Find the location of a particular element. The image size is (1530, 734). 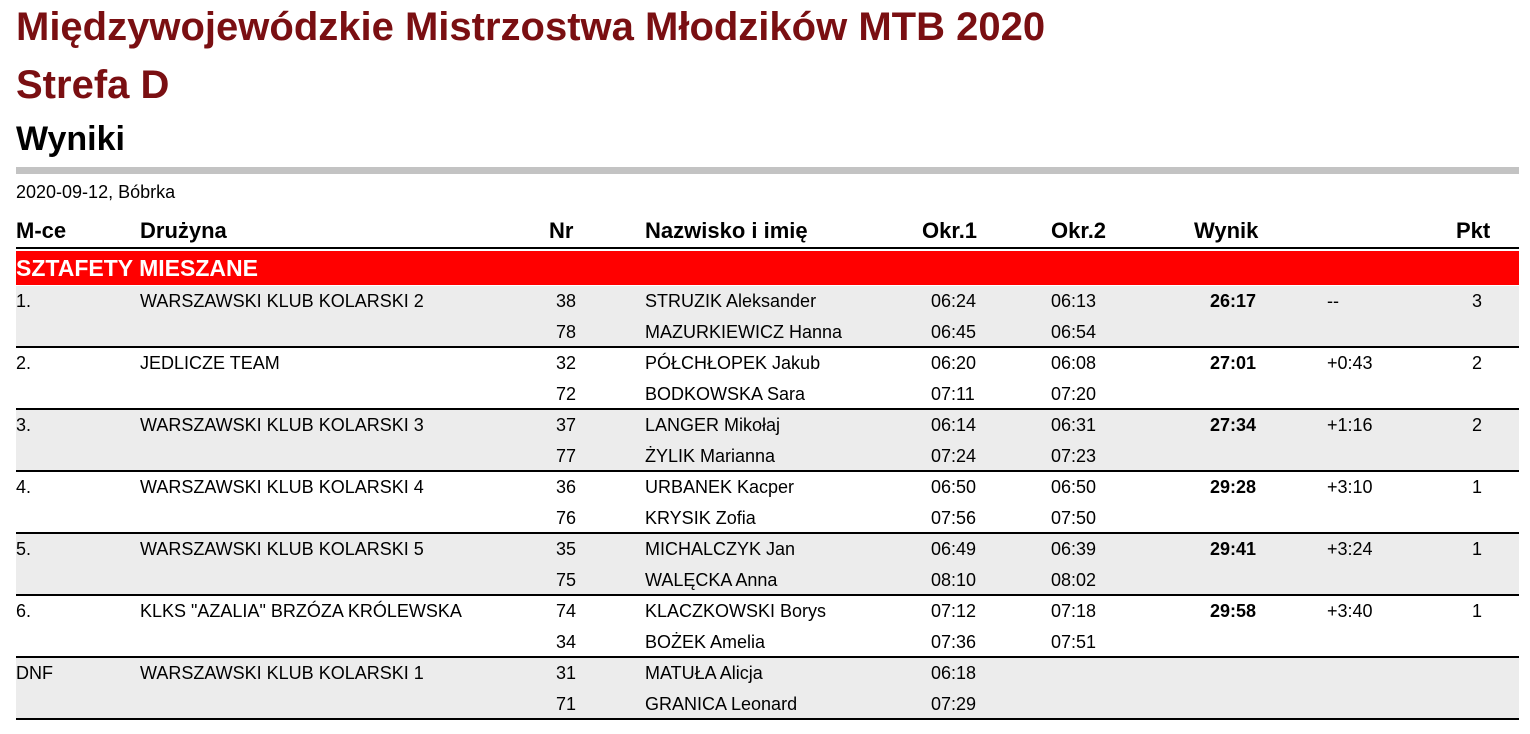

rider-nr: 74 is located at coordinates (565, 611).